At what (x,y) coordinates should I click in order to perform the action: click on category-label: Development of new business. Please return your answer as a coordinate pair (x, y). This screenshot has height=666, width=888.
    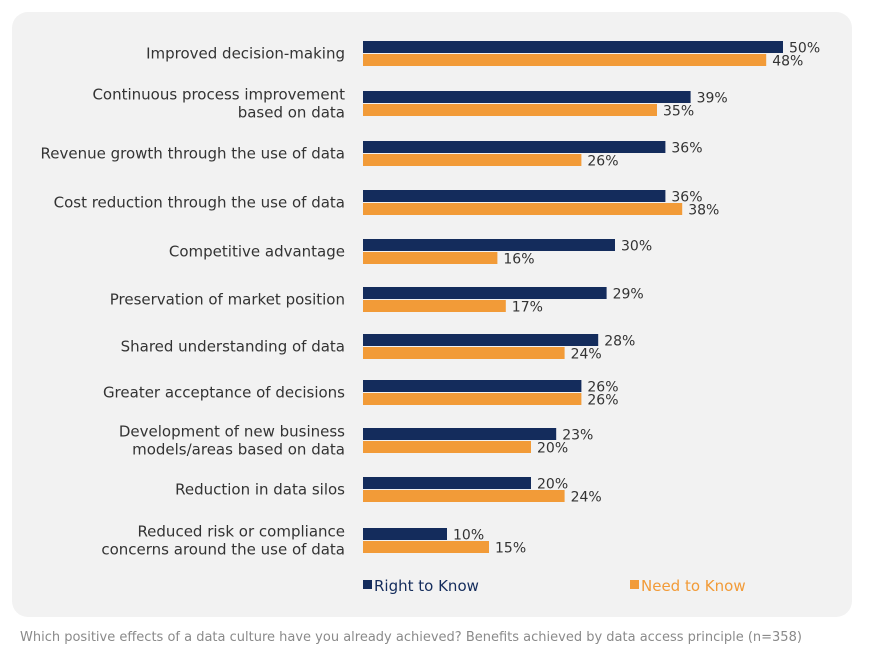
    Looking at the image, I should click on (232, 432).